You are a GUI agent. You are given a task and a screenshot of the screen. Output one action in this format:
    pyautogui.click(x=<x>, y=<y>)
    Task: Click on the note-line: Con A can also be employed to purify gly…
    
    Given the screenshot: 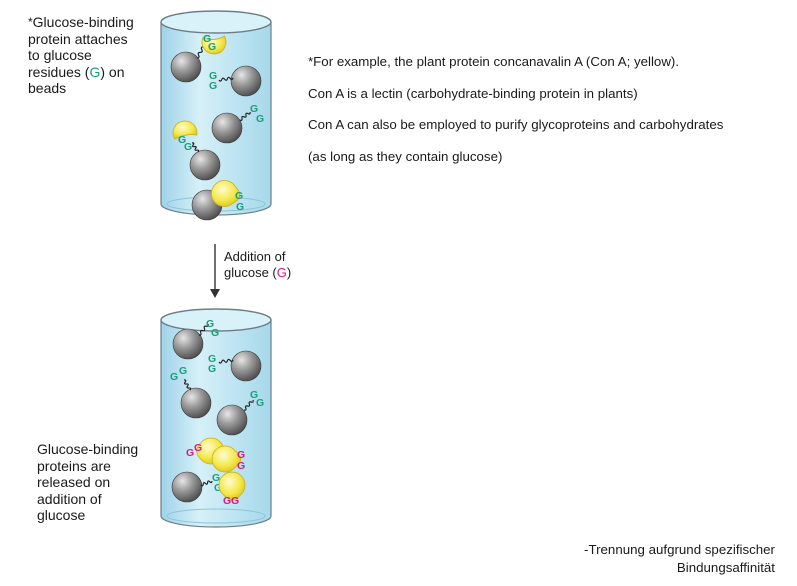 What is the action you would take?
    pyautogui.click(x=516, y=124)
    